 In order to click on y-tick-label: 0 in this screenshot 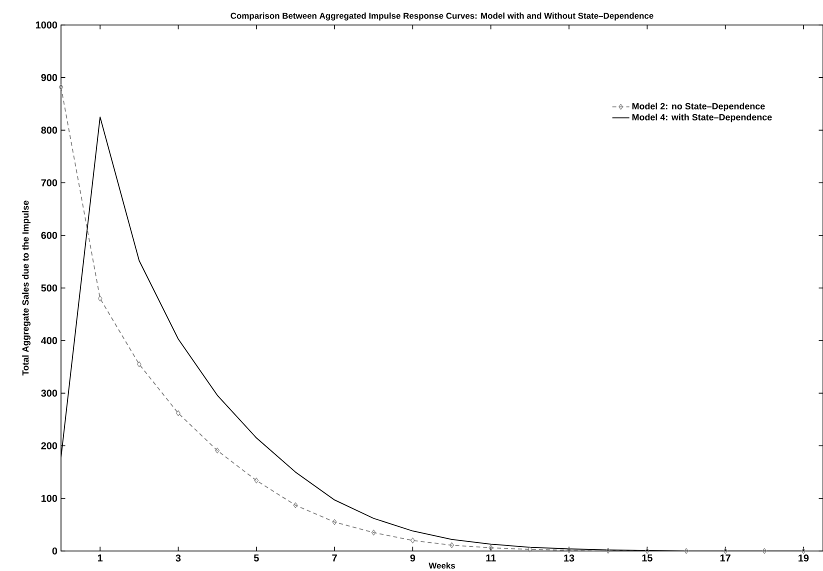, I will do `click(55, 551)`.